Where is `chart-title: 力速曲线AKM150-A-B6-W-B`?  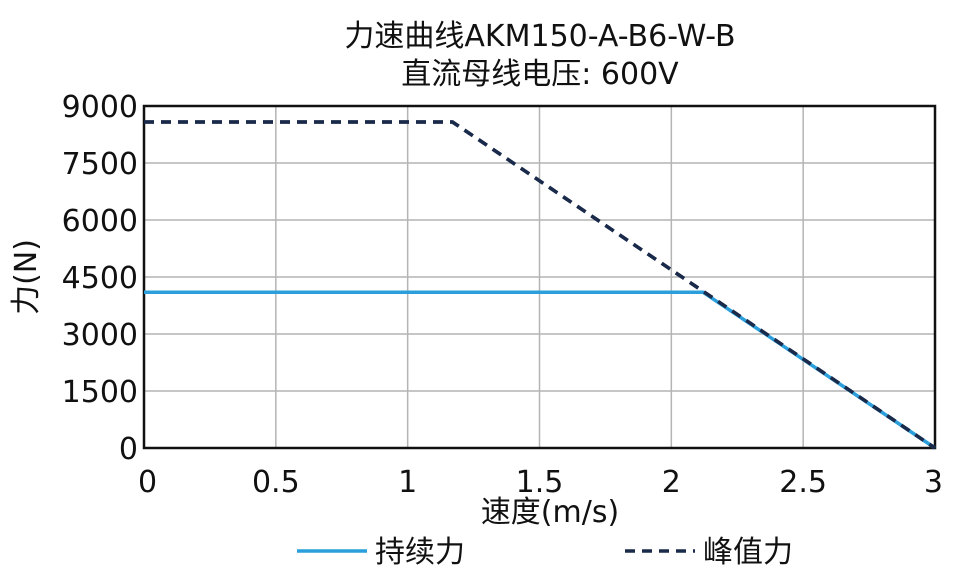
chart-title: 力速曲线AKM150-A-B6-W-B is located at coordinates (539, 36).